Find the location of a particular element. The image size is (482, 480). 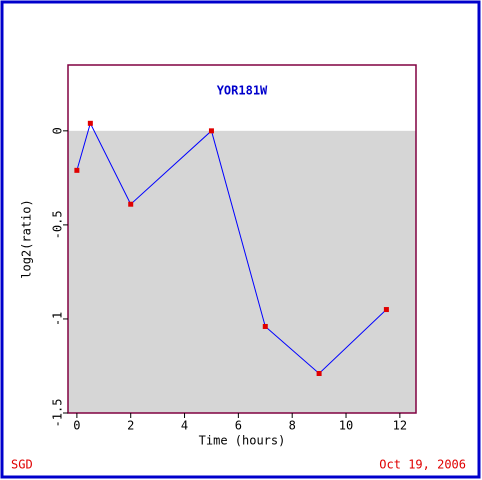

x-axis-label: Time (hours) is located at coordinates (242, 441).